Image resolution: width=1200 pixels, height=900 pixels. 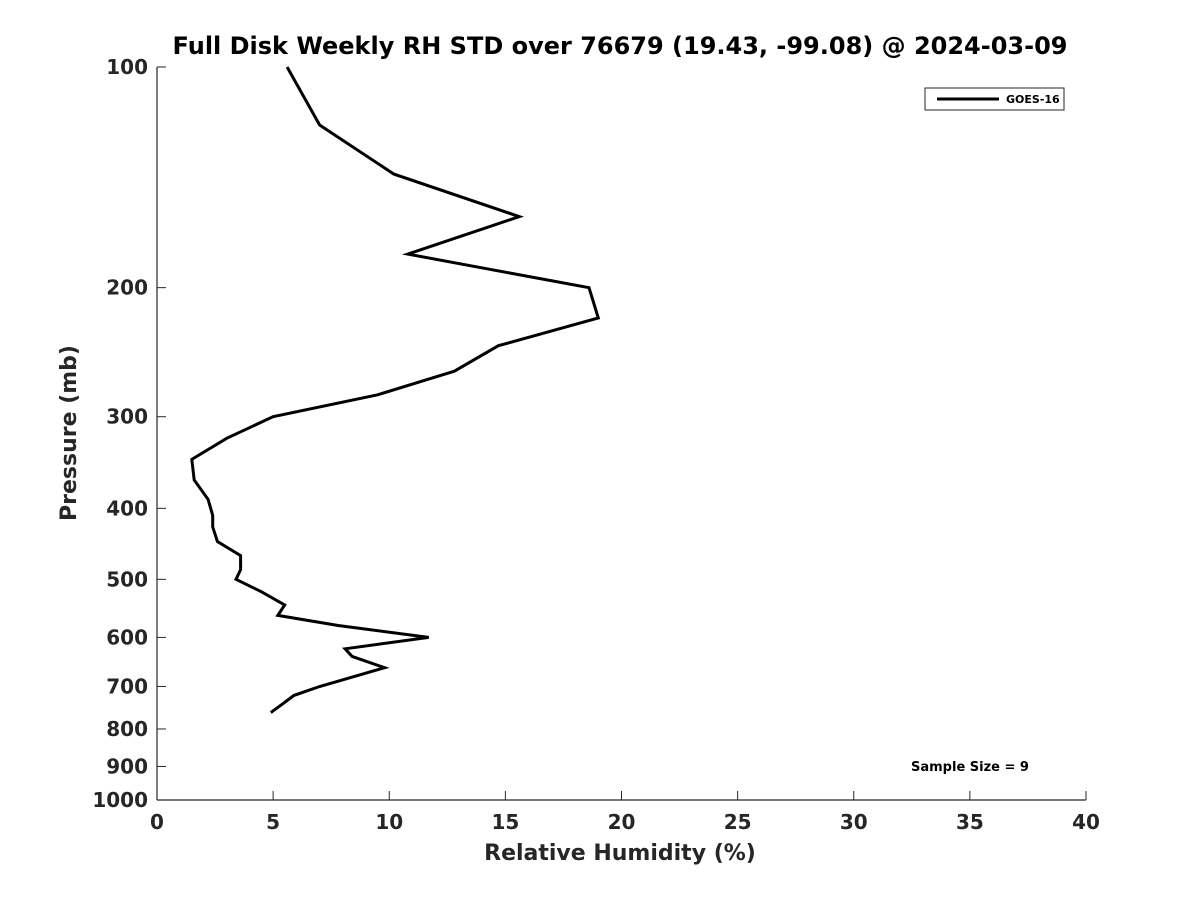 What do you see at coordinates (120, 800) in the screenshot?
I see `y-tick-label: 1000` at bounding box center [120, 800].